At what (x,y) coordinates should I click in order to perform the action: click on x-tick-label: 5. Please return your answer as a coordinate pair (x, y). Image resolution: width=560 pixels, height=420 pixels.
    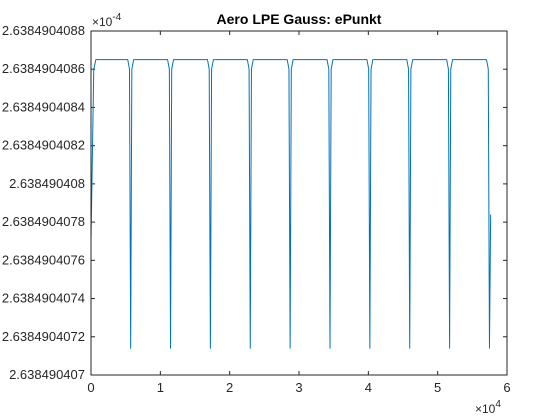
    Looking at the image, I should click on (437, 387).